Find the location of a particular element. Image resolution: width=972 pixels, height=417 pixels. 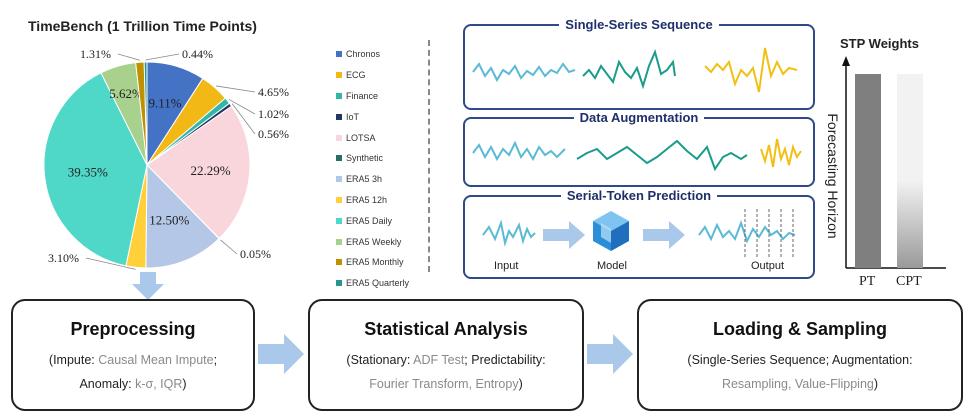

augmentation-title: Data Augmentation is located at coordinates (639, 117).